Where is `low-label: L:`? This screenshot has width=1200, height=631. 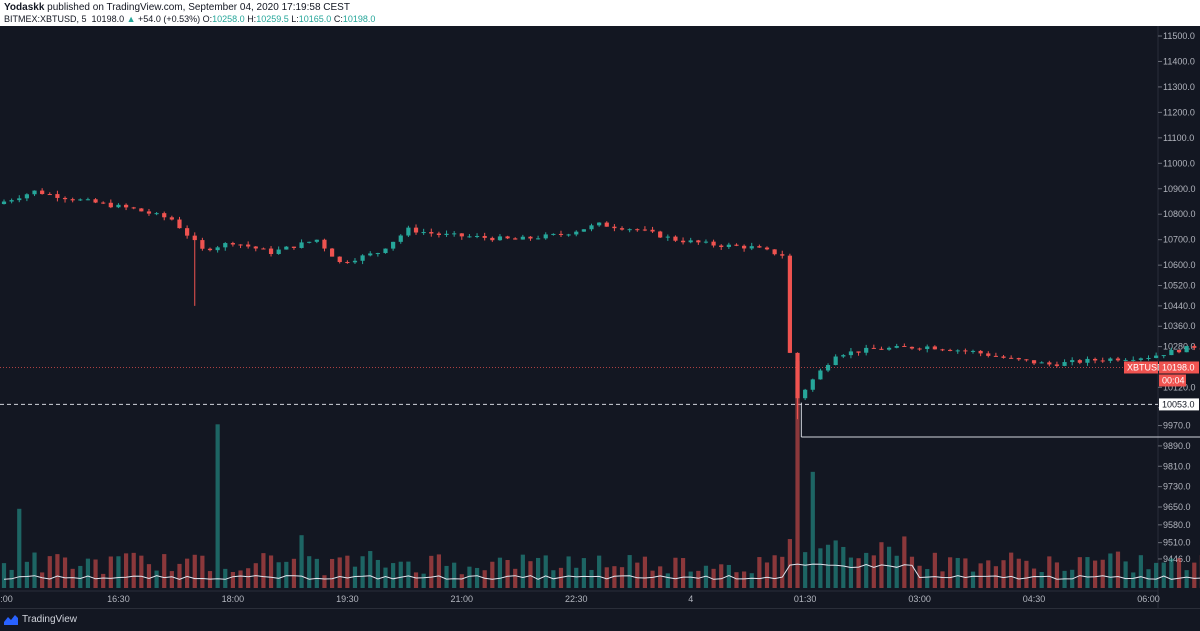 low-label: L: is located at coordinates (295, 19).